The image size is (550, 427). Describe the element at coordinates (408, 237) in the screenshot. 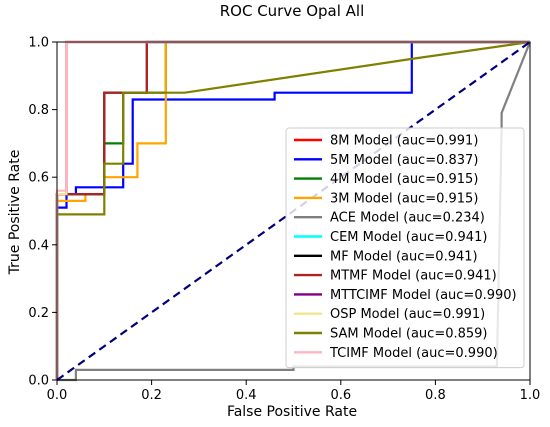

I see `legend-entry-label: CEM Model (auc=0.941)` at that location.